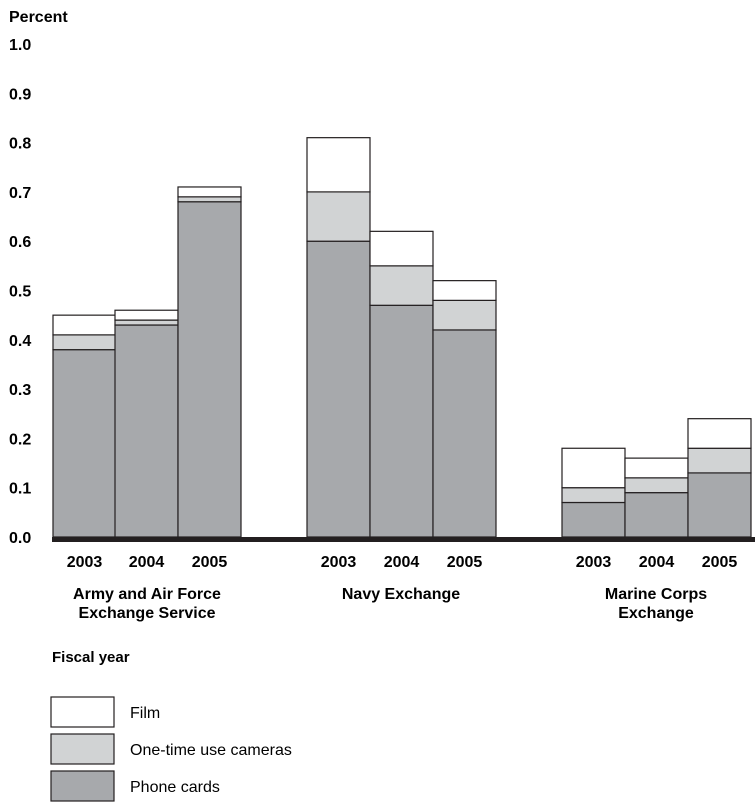 Image resolution: width=755 pixels, height=807 pixels. Describe the element at coordinates (20, 341) in the screenshot. I see `y-tick-label: 0.4` at that location.